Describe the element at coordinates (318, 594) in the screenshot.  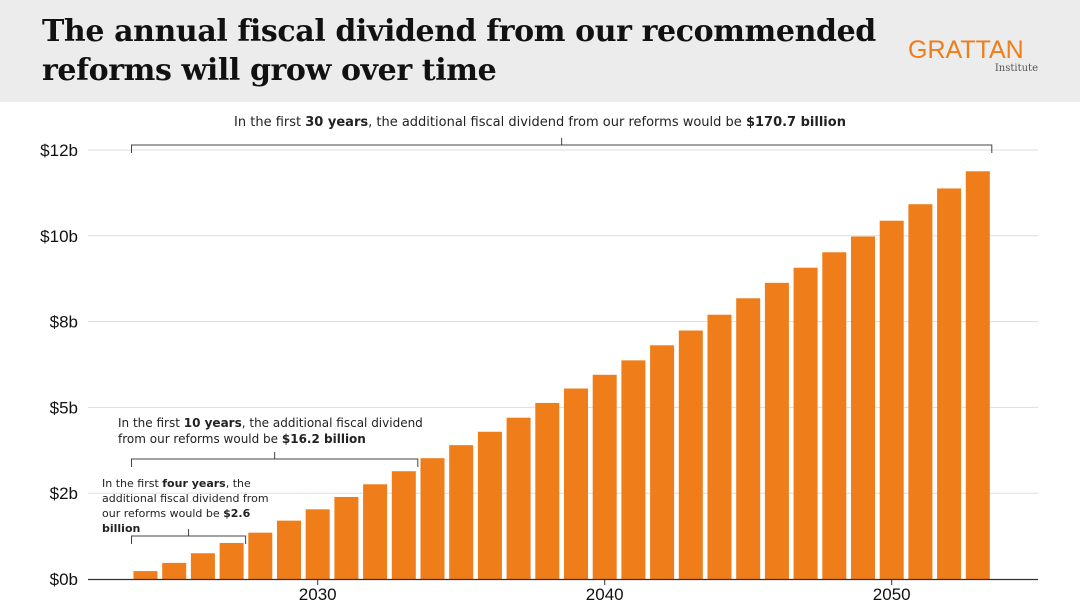
I see `x-tick-label: 2030` at that location.